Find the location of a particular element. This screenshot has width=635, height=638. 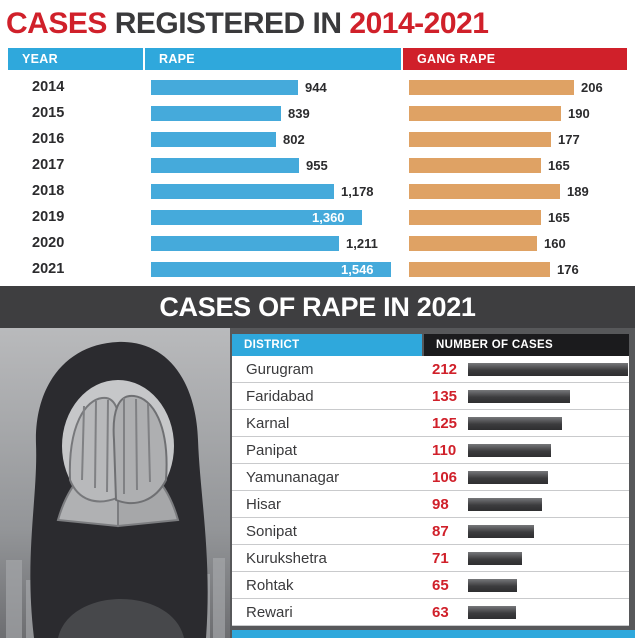

table-row: 2018 1,178 189 is located at coordinates (317, 191).